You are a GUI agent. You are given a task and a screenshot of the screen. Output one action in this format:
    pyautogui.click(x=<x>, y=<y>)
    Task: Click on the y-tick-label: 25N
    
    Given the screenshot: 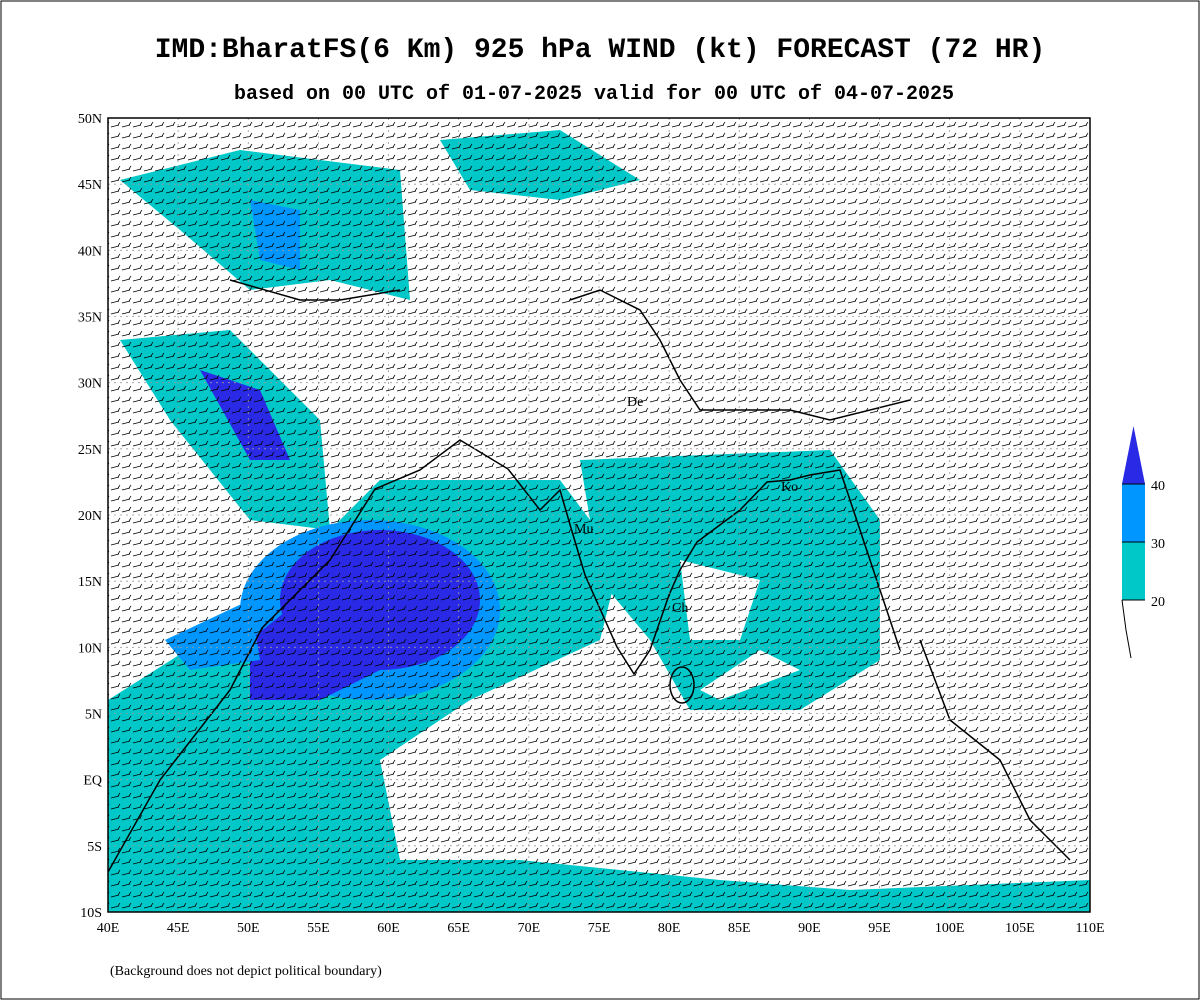 What is the action you would take?
    pyautogui.click(x=90, y=450)
    